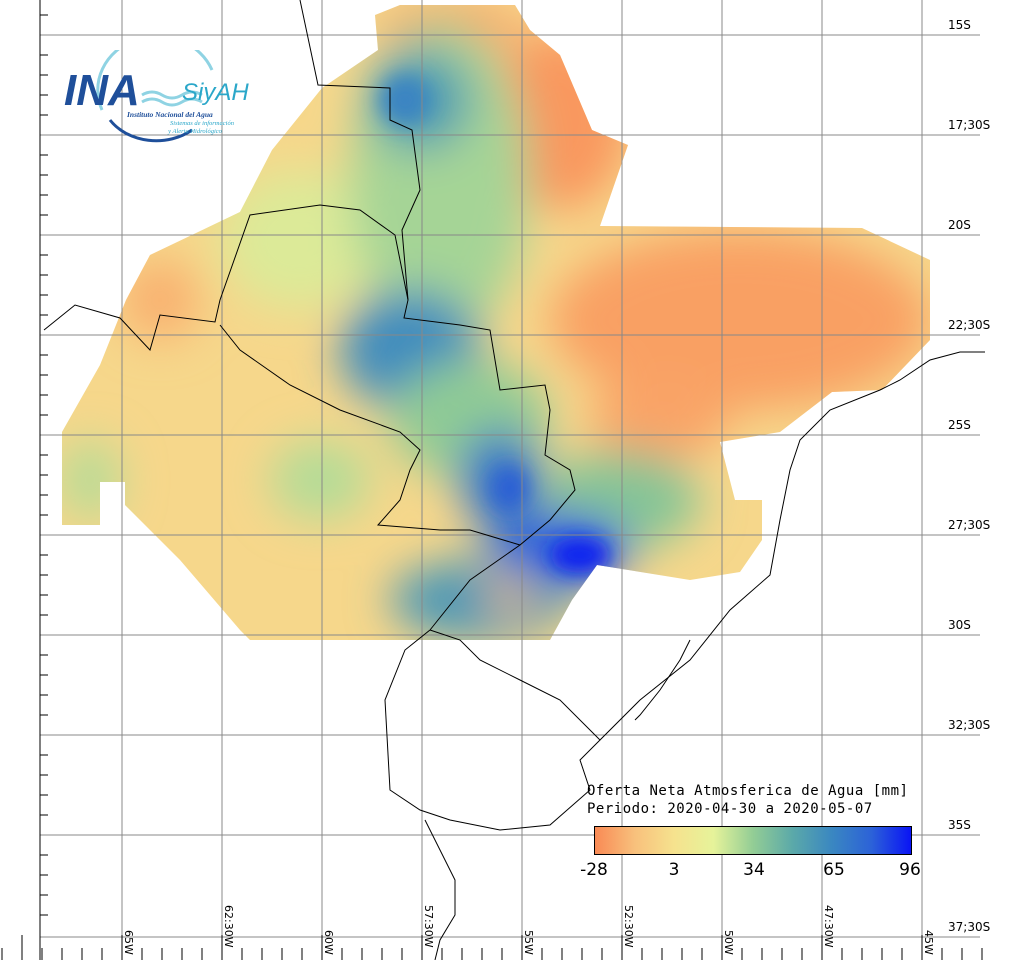 This screenshot has height=960, width=1024. What do you see at coordinates (128, 942) in the screenshot?
I see `lon-label: 65W` at bounding box center [128, 942].